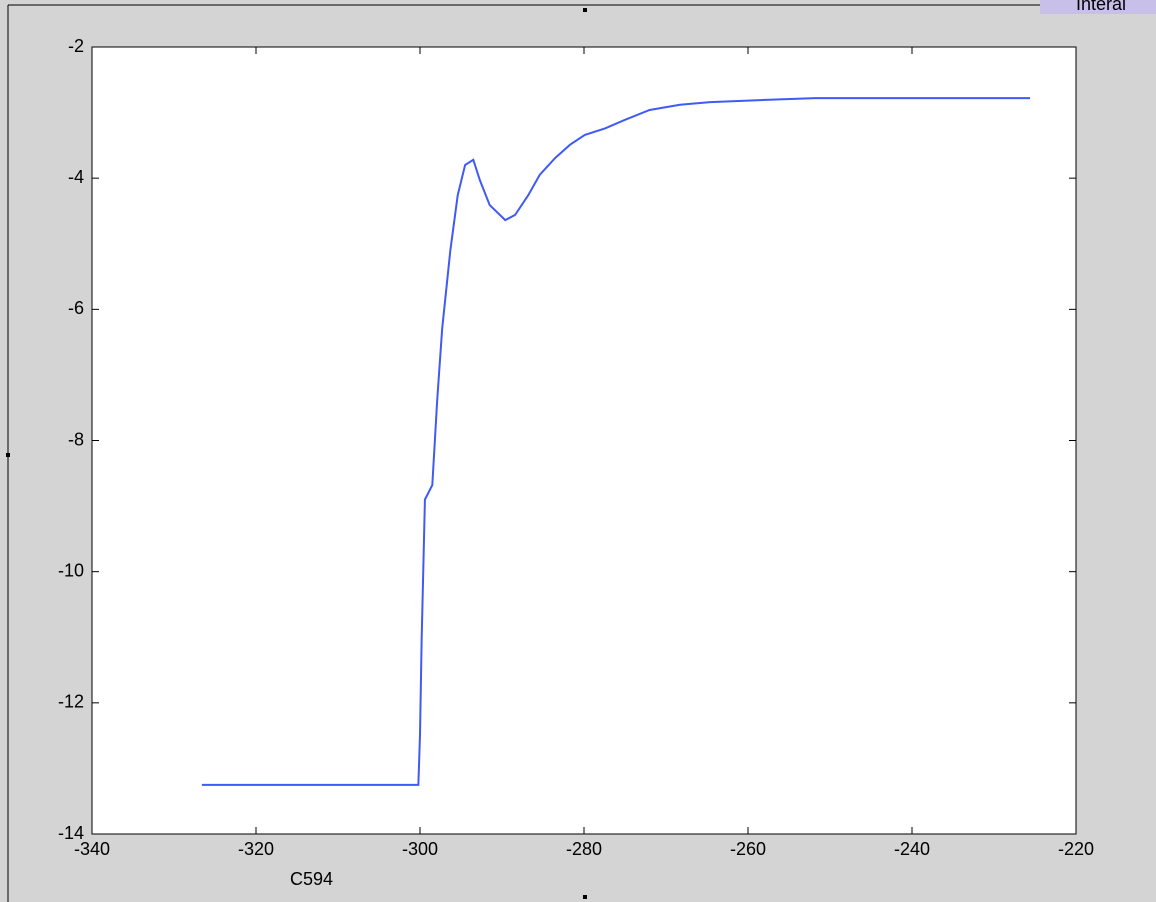 This screenshot has height=902, width=1156. What do you see at coordinates (1101, 7) in the screenshot?
I see `tab-label: Interal` at bounding box center [1101, 7].